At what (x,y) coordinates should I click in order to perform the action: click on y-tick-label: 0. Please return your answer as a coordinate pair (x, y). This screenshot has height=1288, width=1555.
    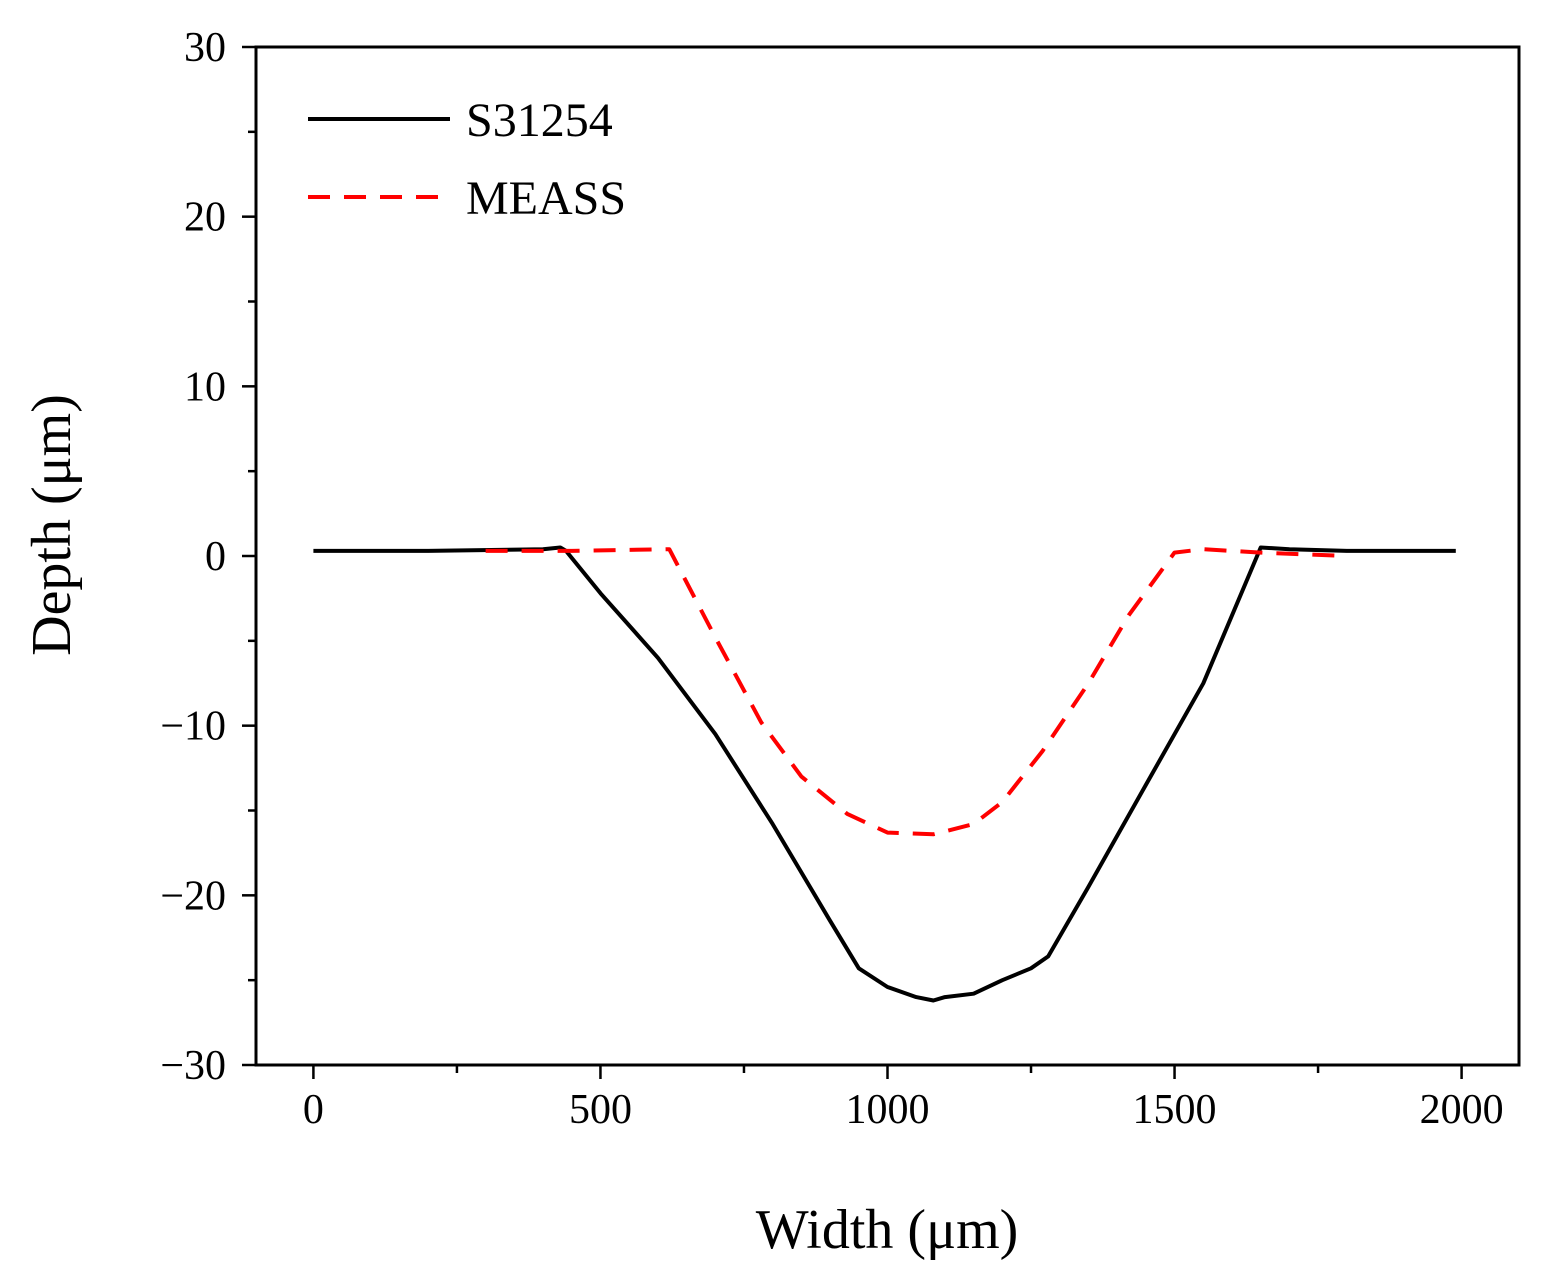
    Looking at the image, I should click on (215, 557).